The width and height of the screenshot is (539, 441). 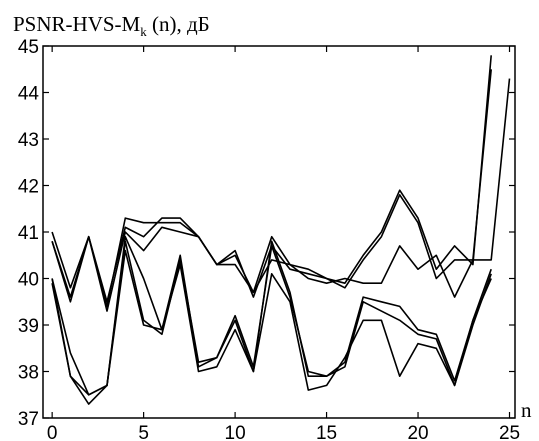 What do you see at coordinates (235, 432) in the screenshot?
I see `x-tick-label: 10` at bounding box center [235, 432].